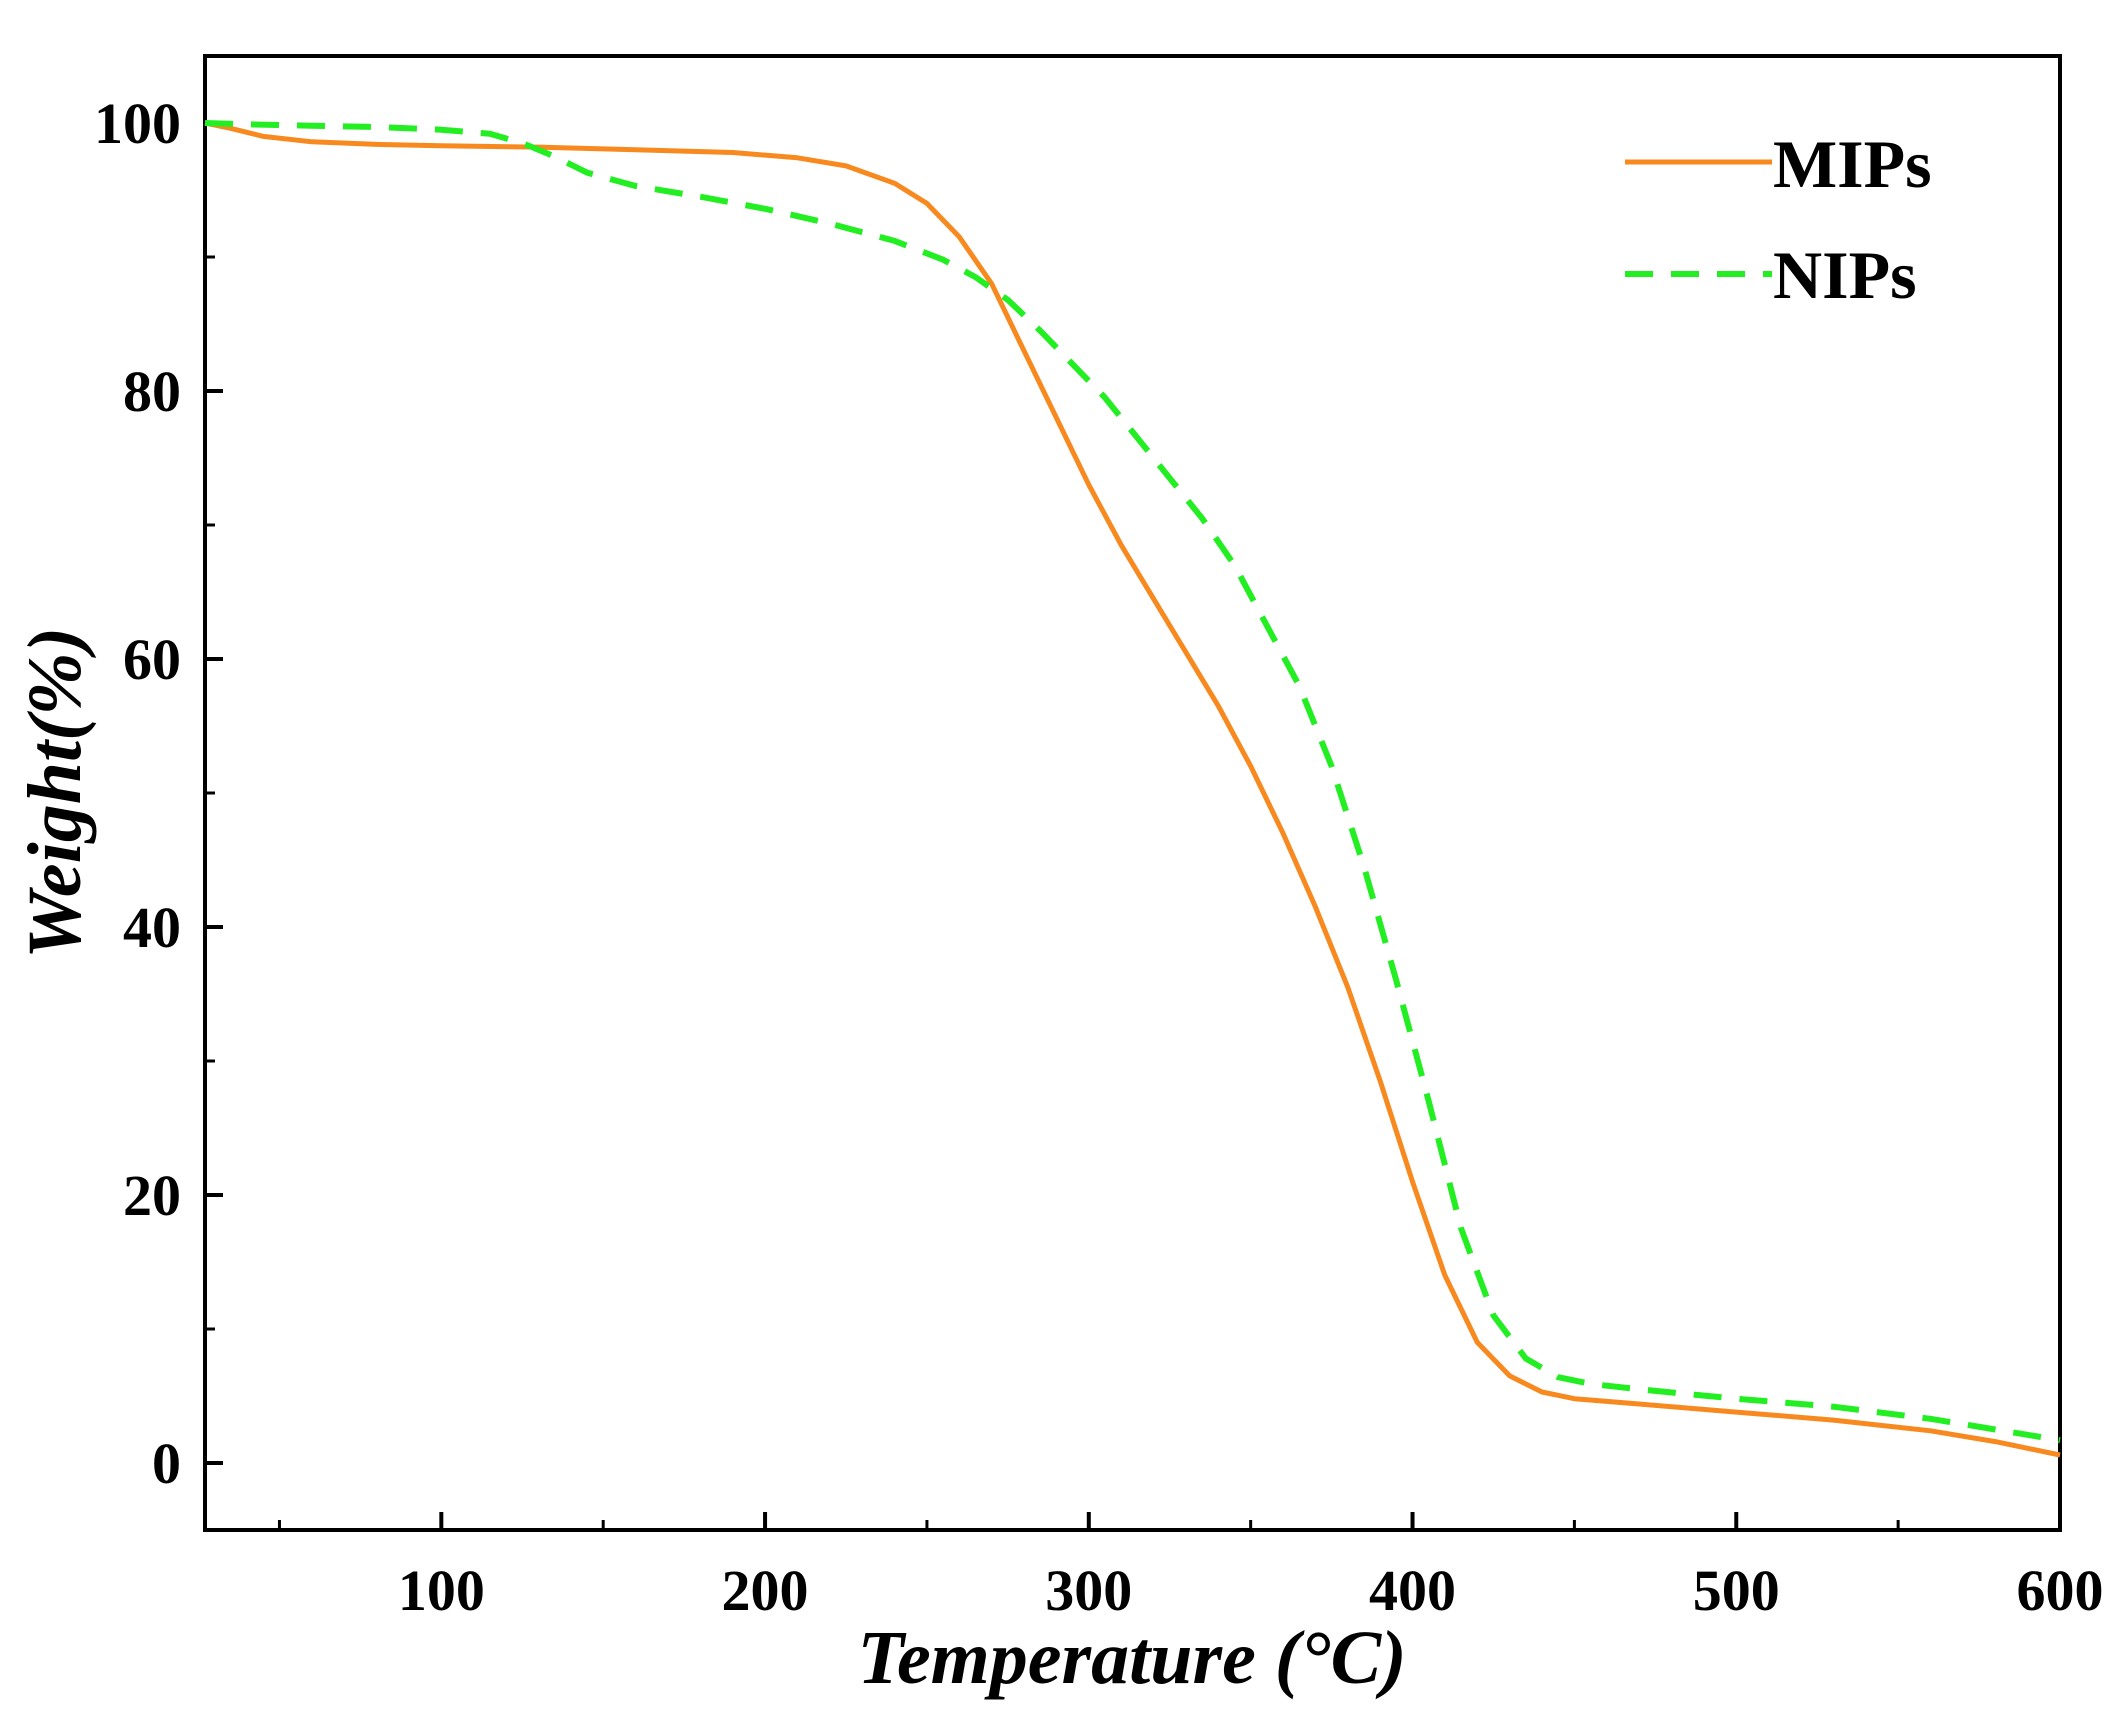 The image size is (2128, 1722). I want to click on y-tick-label-20: 20, so click(152, 1195).